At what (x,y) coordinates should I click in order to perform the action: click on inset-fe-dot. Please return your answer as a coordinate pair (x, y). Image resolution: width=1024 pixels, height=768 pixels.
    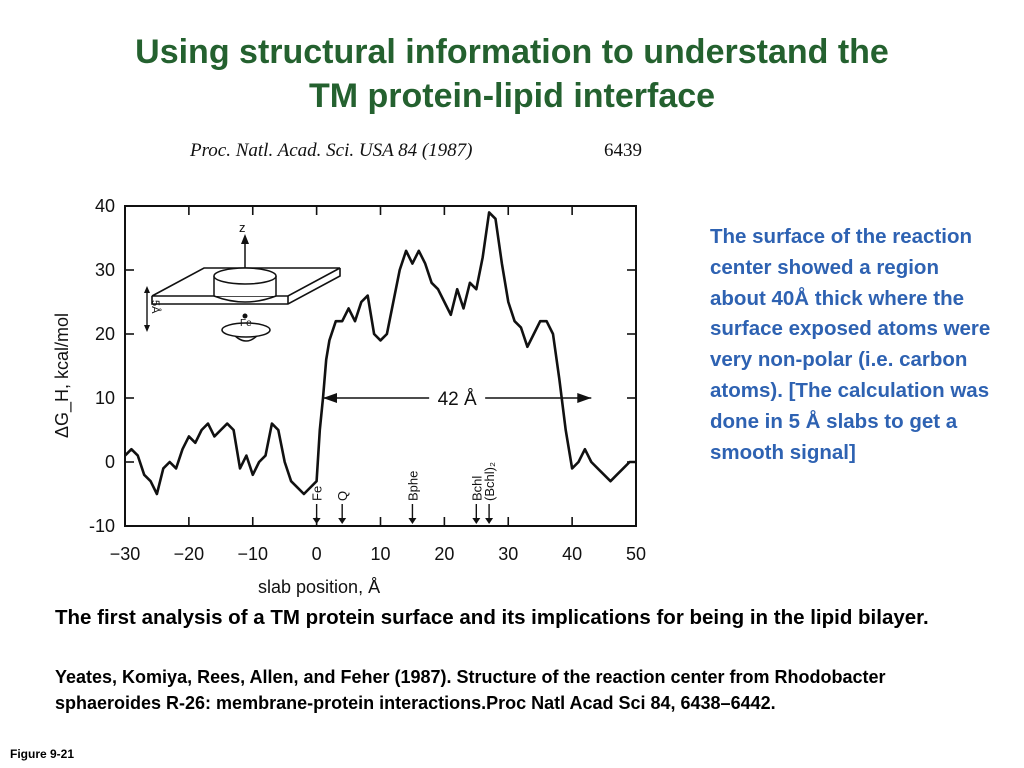
    Looking at the image, I should click on (245, 316).